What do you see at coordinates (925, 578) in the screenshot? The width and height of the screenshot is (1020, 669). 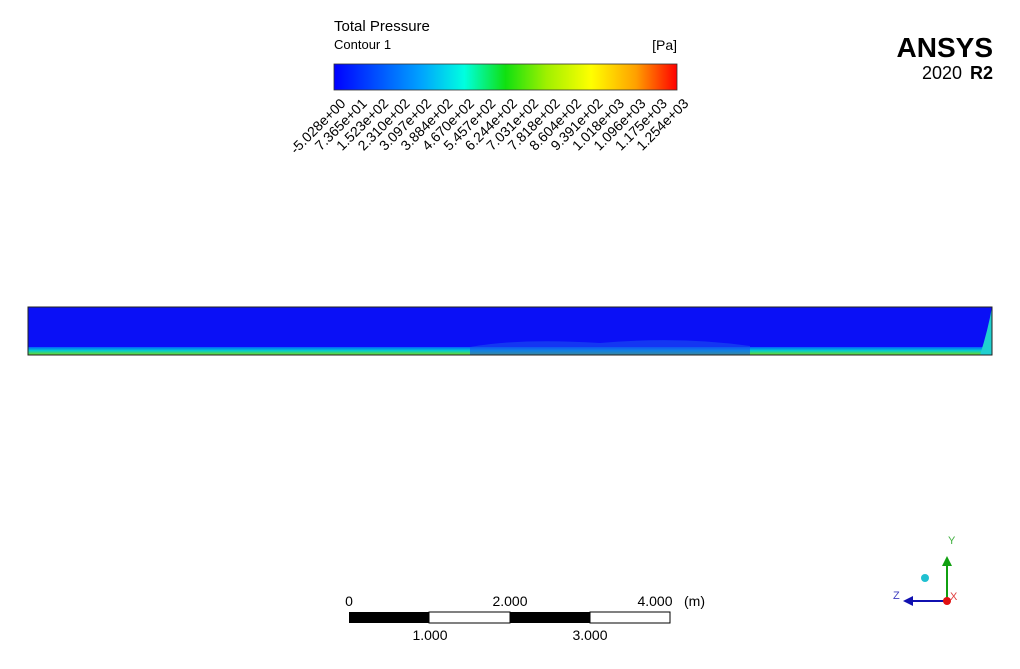 I see `triad-sphere` at bounding box center [925, 578].